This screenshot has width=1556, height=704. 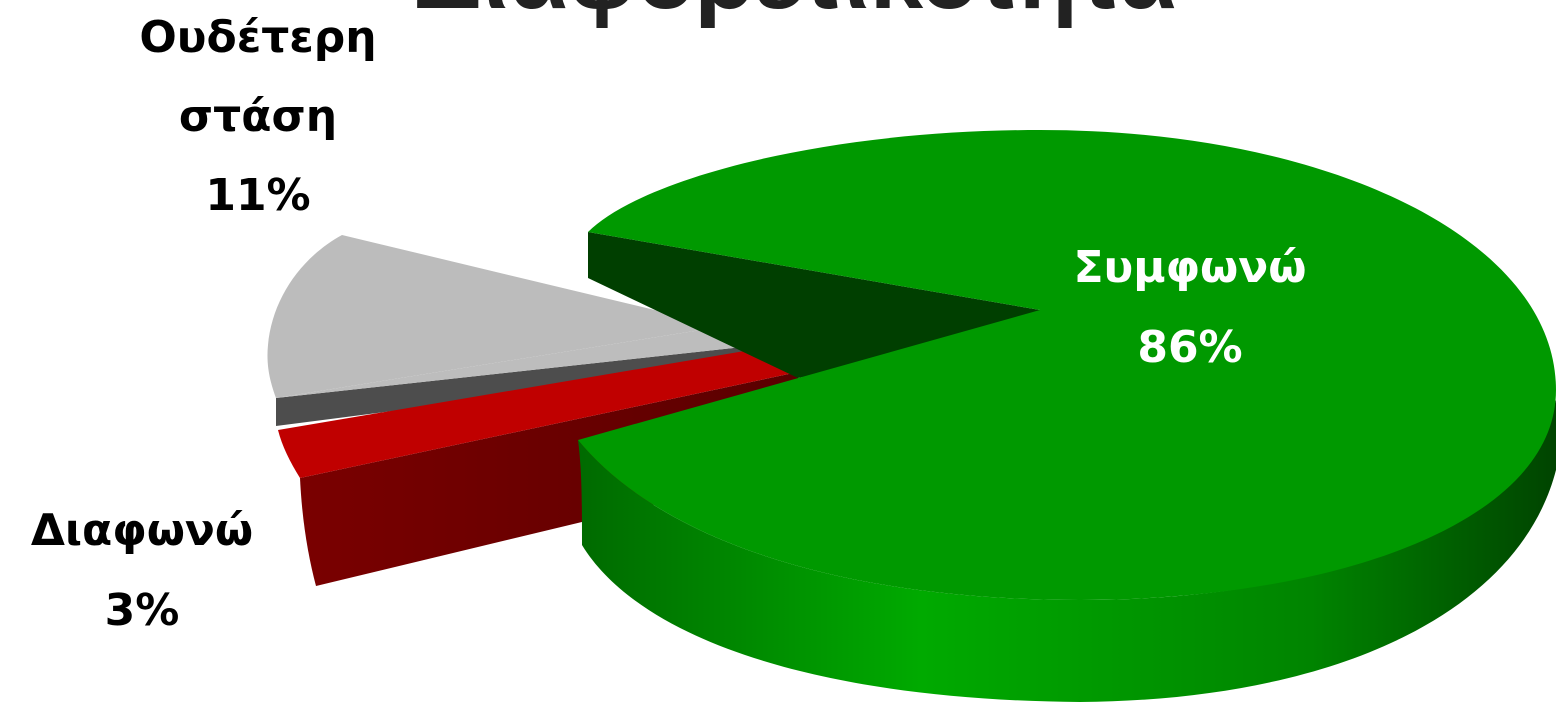 What do you see at coordinates (257, 37) in the screenshot?
I see `label-neutral-name-line1: Ουδέτερη` at bounding box center [257, 37].